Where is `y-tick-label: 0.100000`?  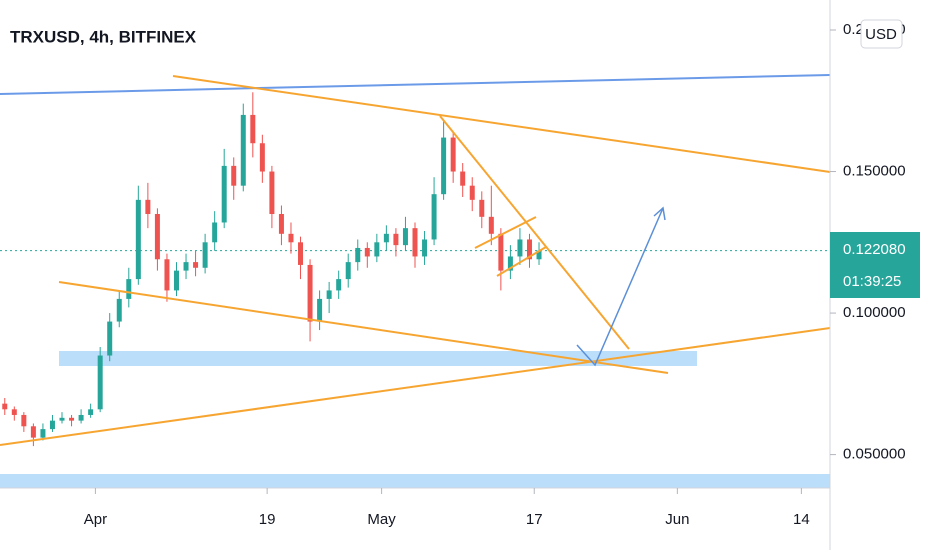
y-tick-label: 0.100000 is located at coordinates (874, 312).